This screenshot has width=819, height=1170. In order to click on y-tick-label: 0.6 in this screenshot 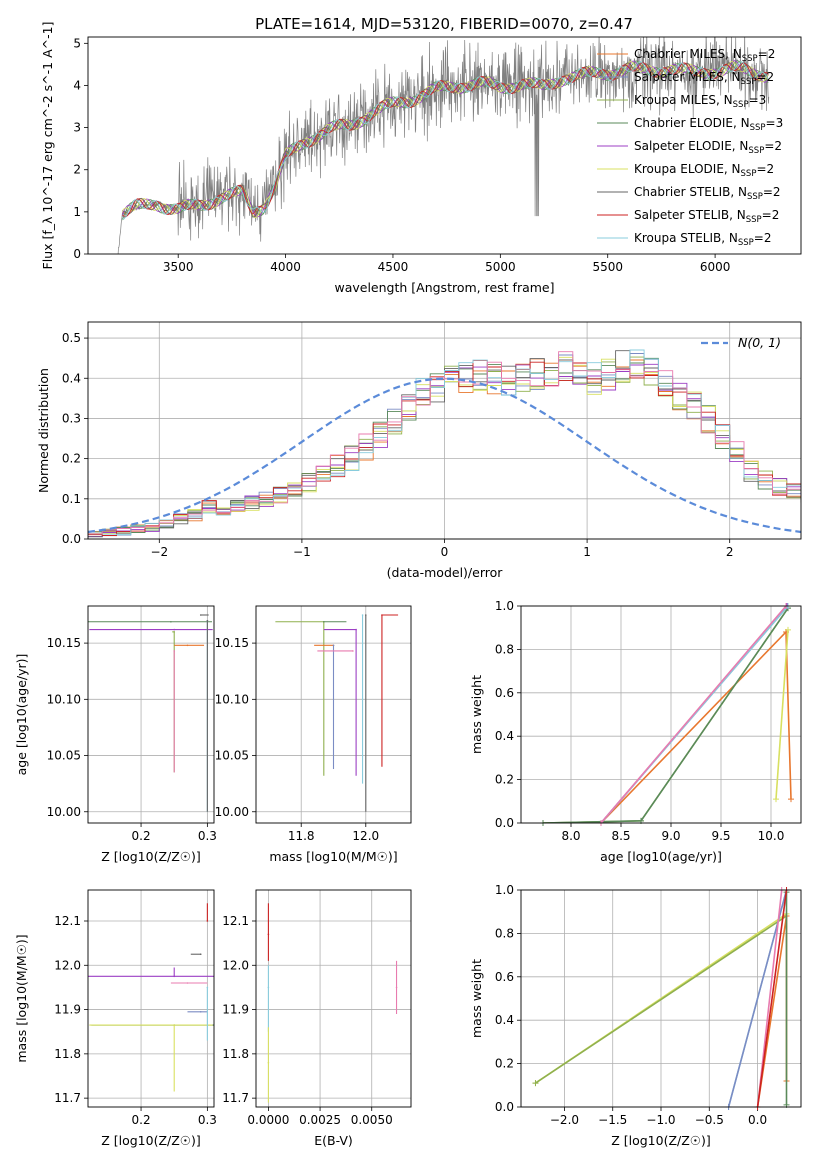, I will do `click(504, 977)`.